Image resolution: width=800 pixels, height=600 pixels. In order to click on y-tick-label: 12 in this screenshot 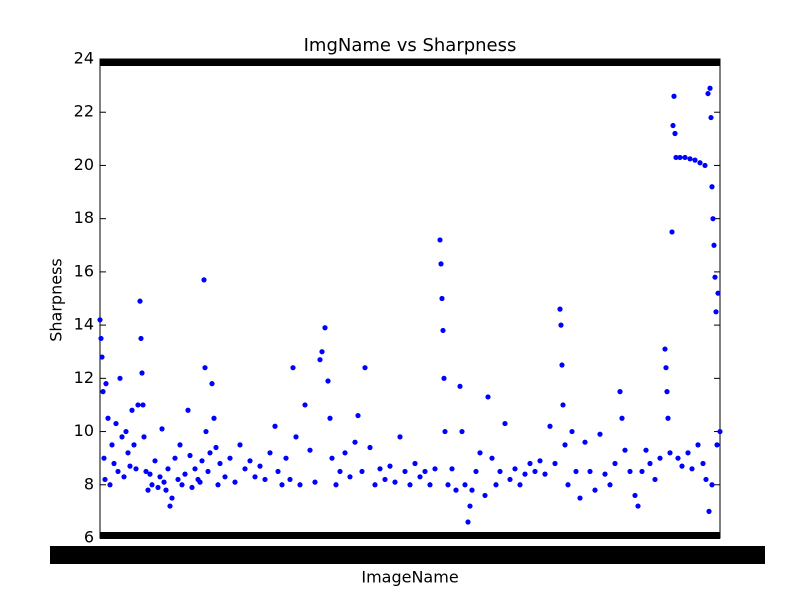, I will do `click(84, 377)`.